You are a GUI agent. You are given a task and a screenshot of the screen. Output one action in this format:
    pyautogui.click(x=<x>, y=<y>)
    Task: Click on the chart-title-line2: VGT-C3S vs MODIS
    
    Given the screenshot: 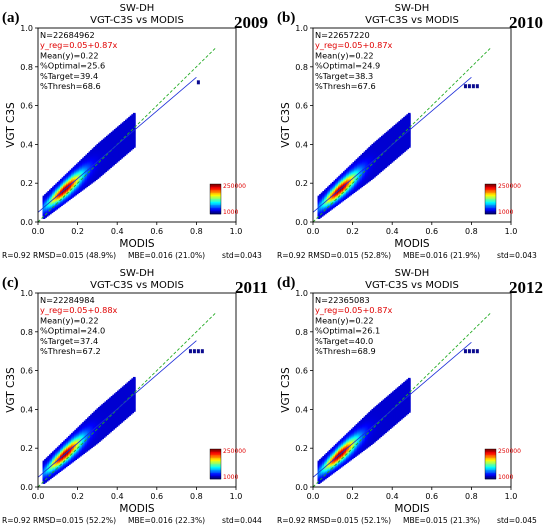 What is the action you would take?
    pyautogui.click(x=412, y=20)
    